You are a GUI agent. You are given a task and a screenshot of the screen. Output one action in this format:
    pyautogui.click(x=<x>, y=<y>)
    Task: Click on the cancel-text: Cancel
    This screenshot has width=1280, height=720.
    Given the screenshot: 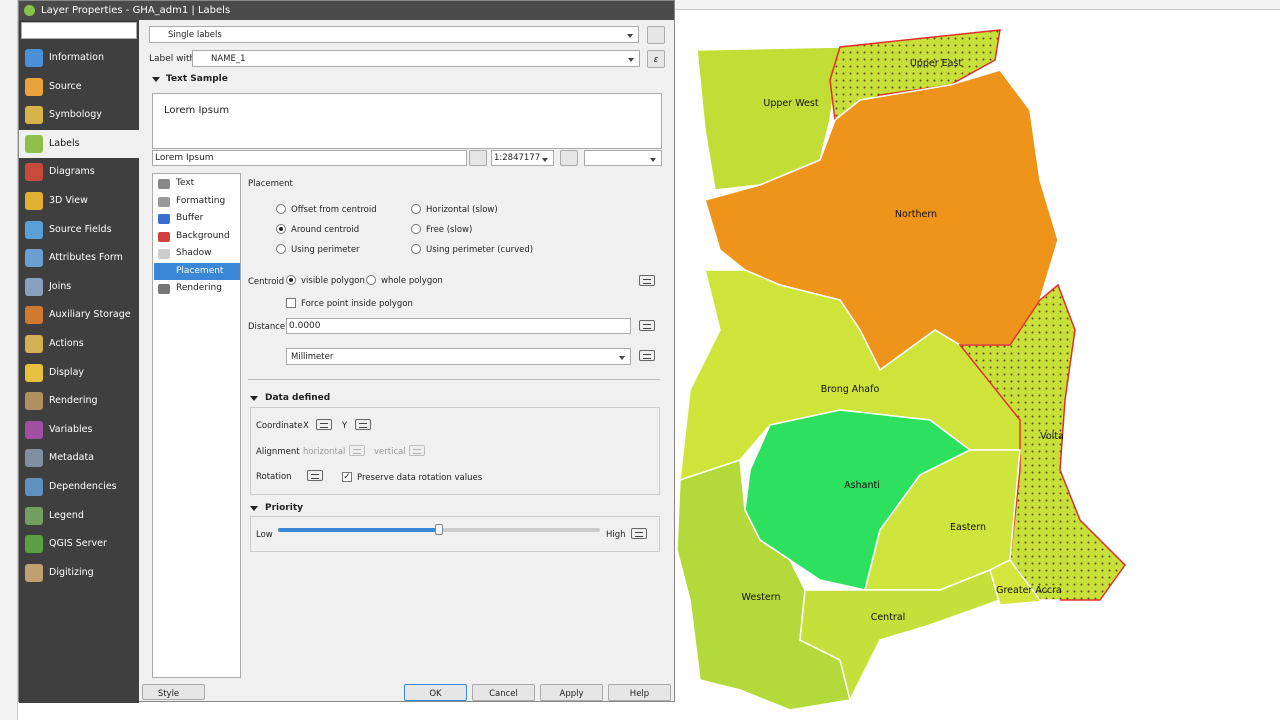 What is the action you would take?
    pyautogui.click(x=503, y=694)
    